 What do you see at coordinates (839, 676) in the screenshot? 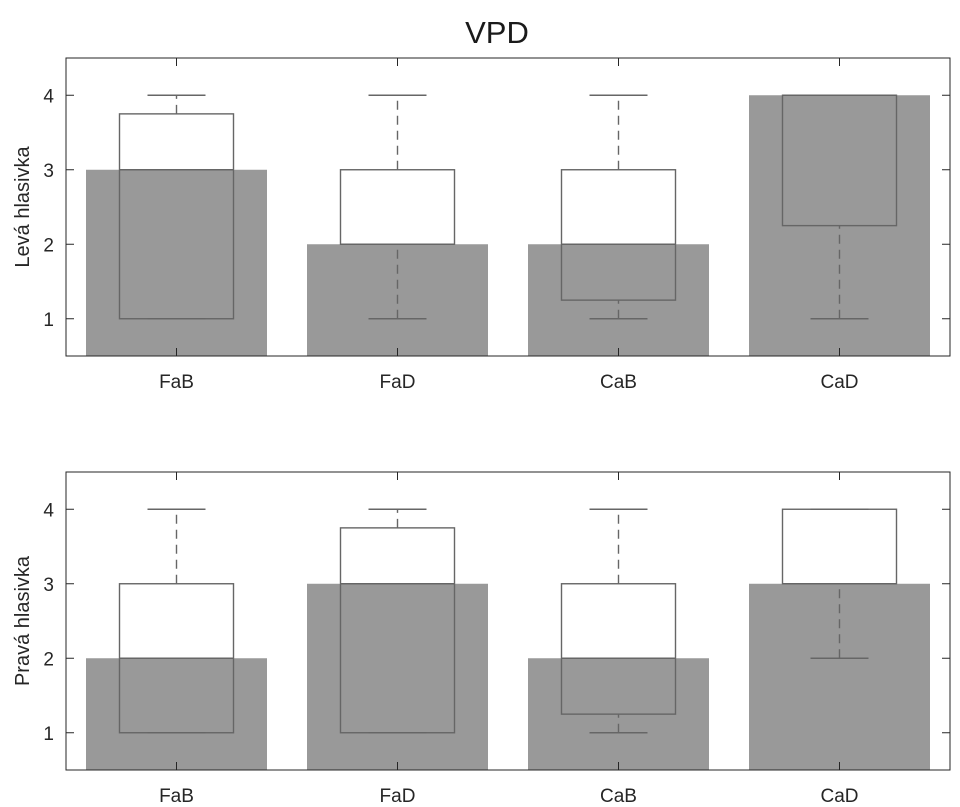
I see `bar-cad` at bounding box center [839, 676].